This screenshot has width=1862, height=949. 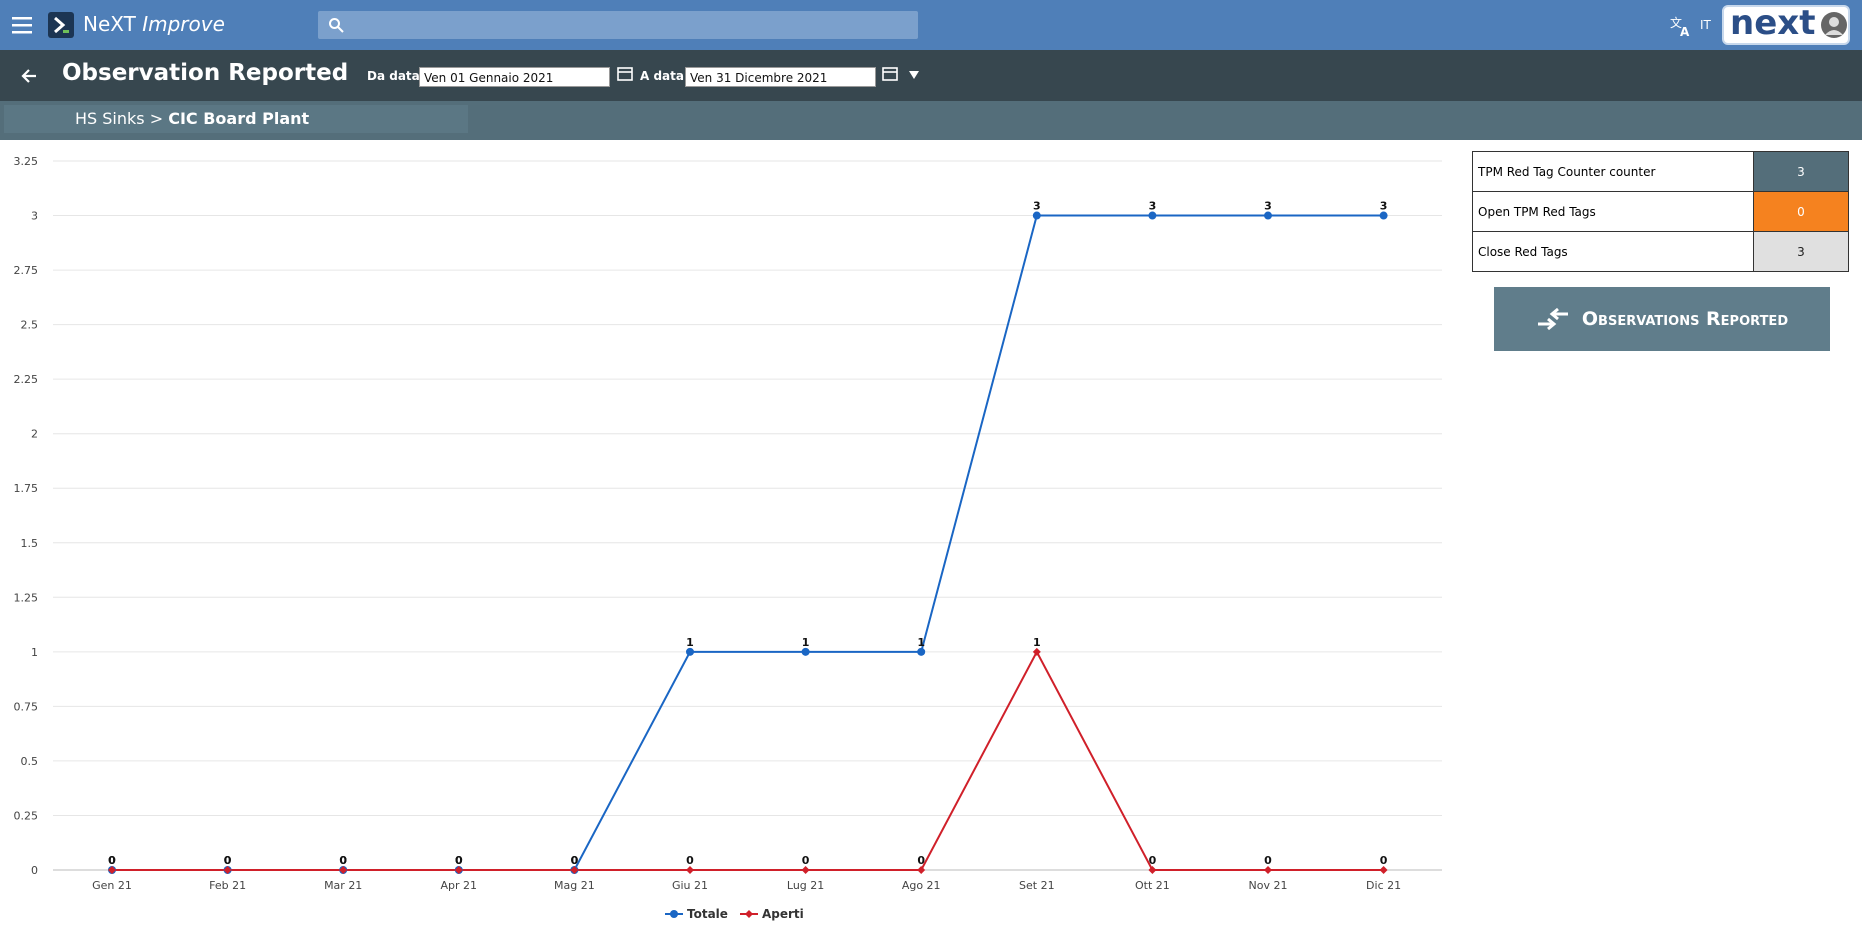 What do you see at coordinates (183, 24) in the screenshot?
I see `brand-sub: Improve` at bounding box center [183, 24].